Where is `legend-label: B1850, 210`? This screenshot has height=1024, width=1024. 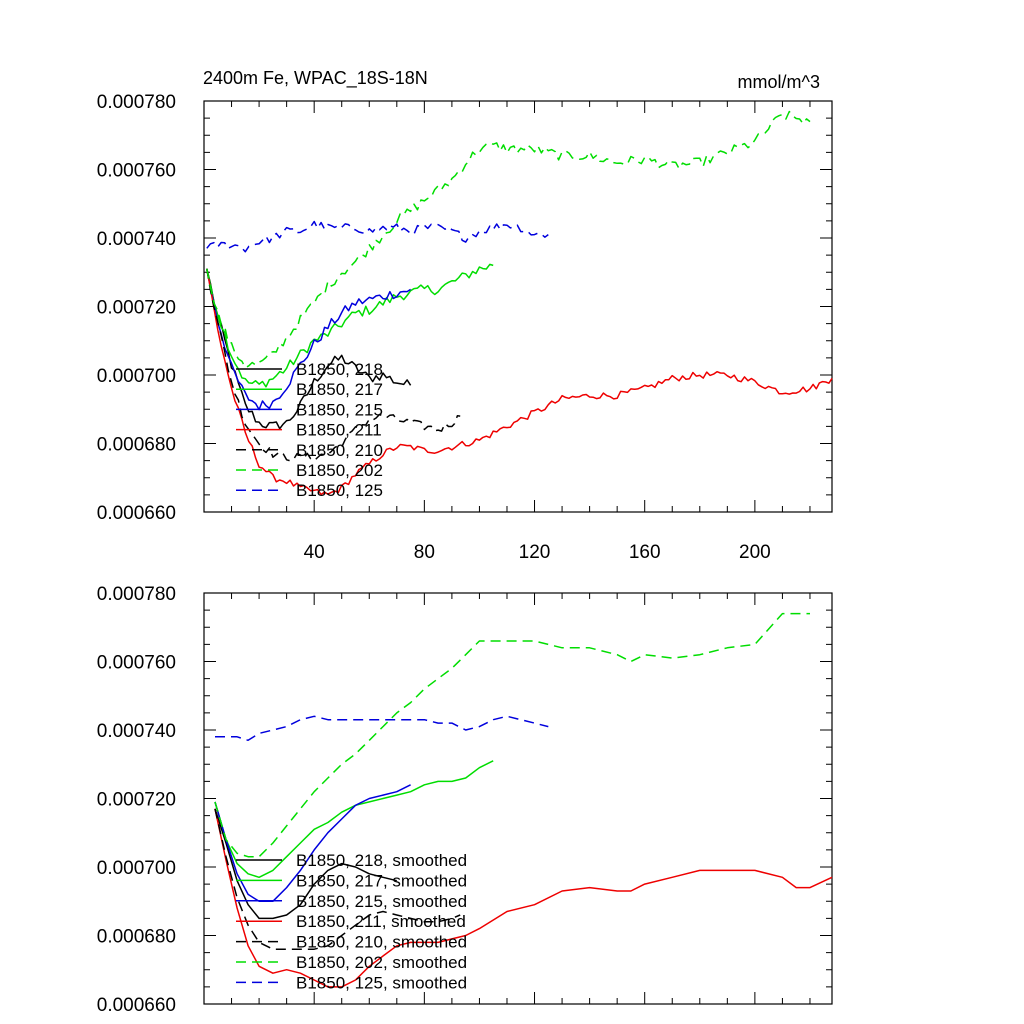
legend-label: B1850, 210 is located at coordinates (339, 450).